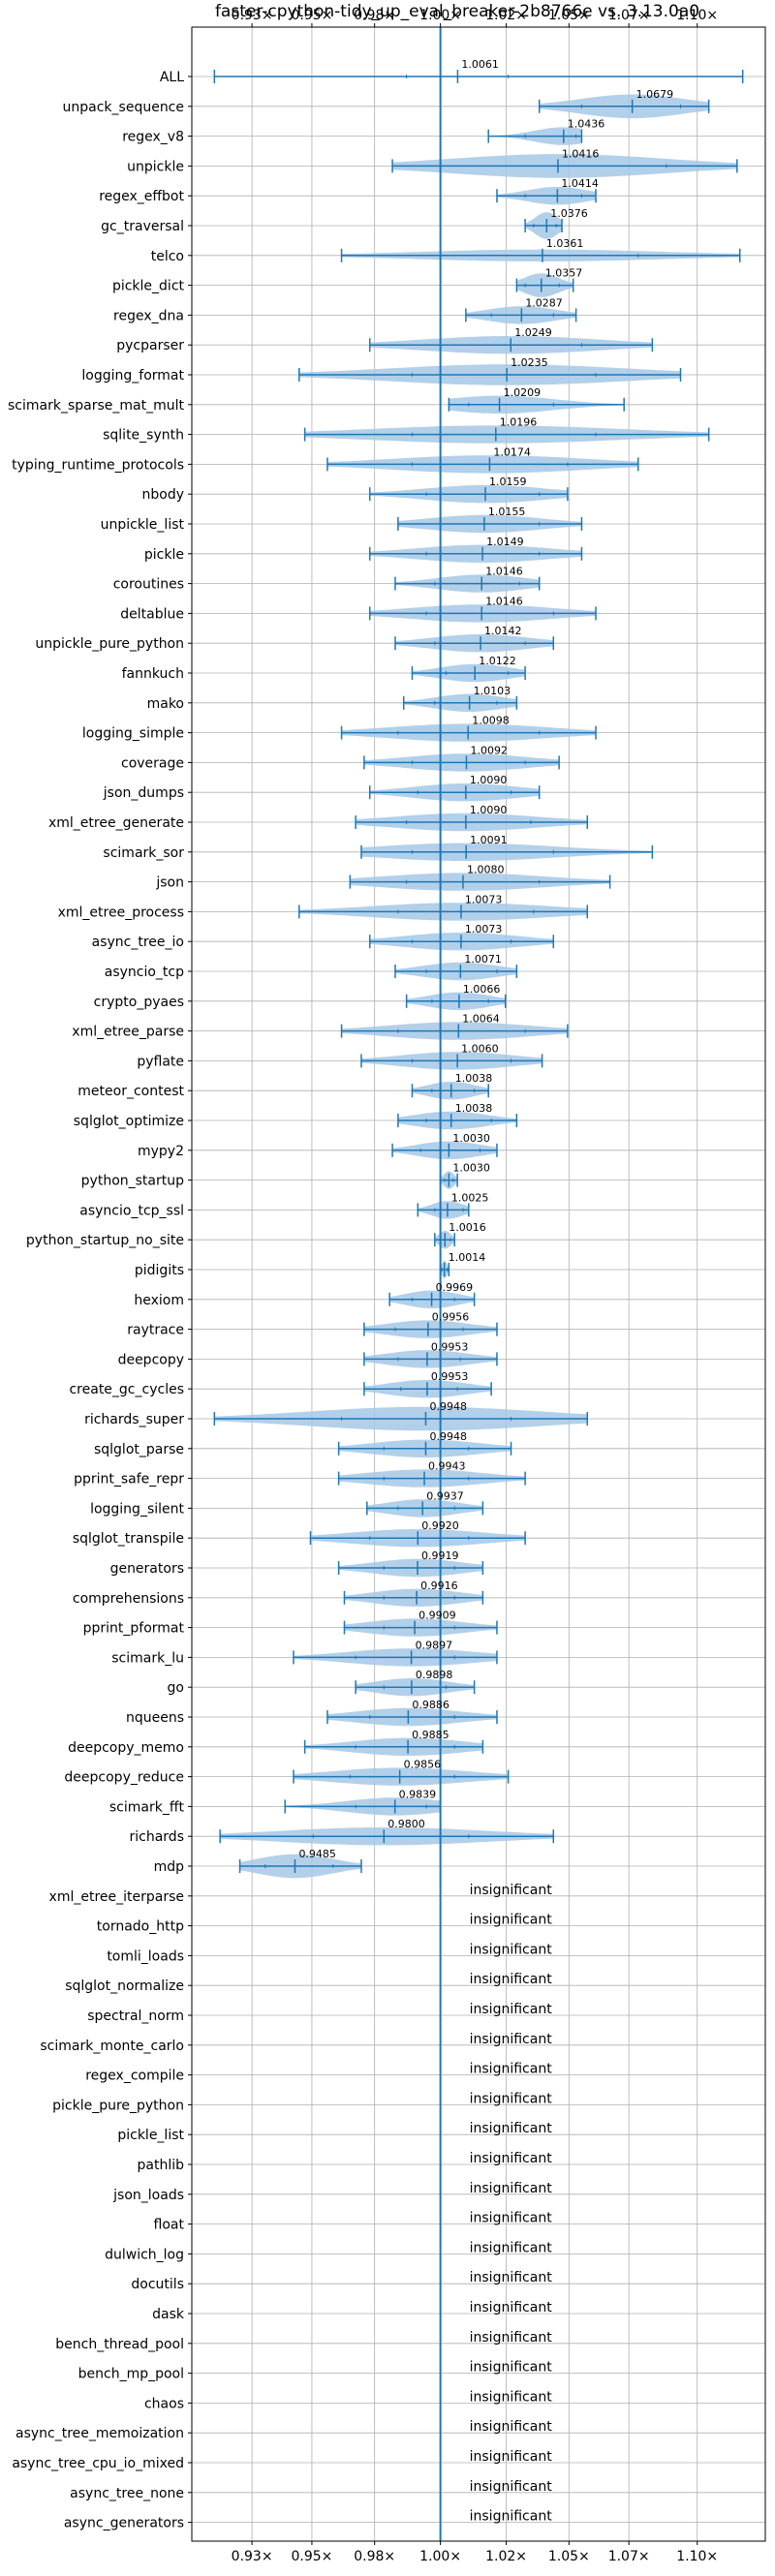 The image size is (775, 2576). Describe the element at coordinates (141, 196) in the screenshot. I see `category-label: regex_effbot` at that location.